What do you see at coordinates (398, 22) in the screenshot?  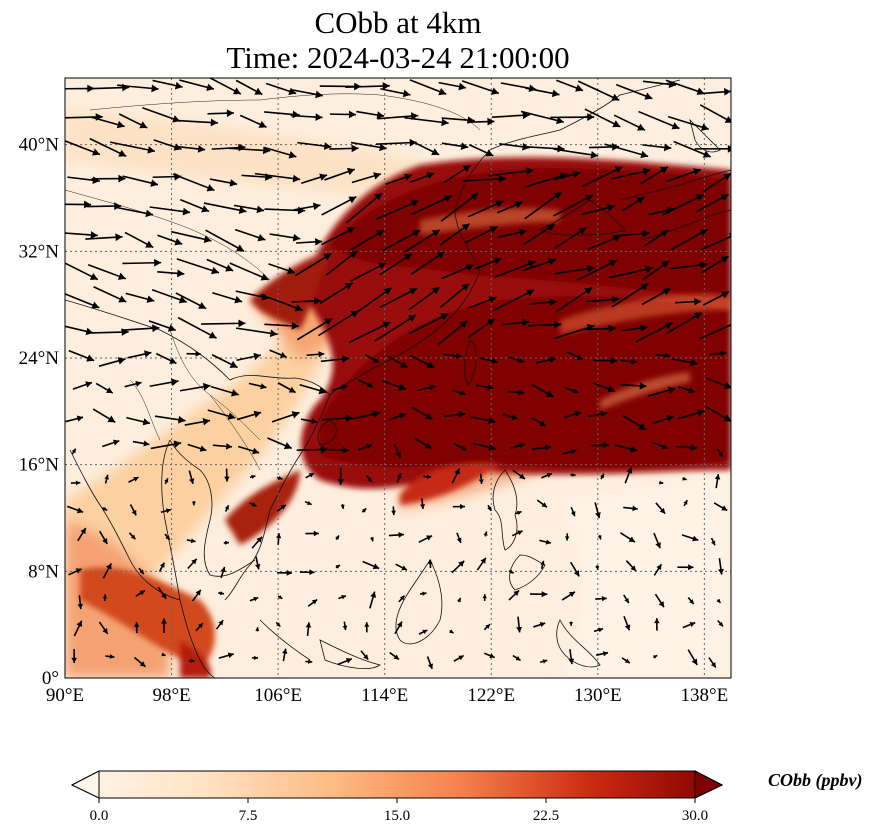 I see `map-title: CObb at 4km` at bounding box center [398, 22].